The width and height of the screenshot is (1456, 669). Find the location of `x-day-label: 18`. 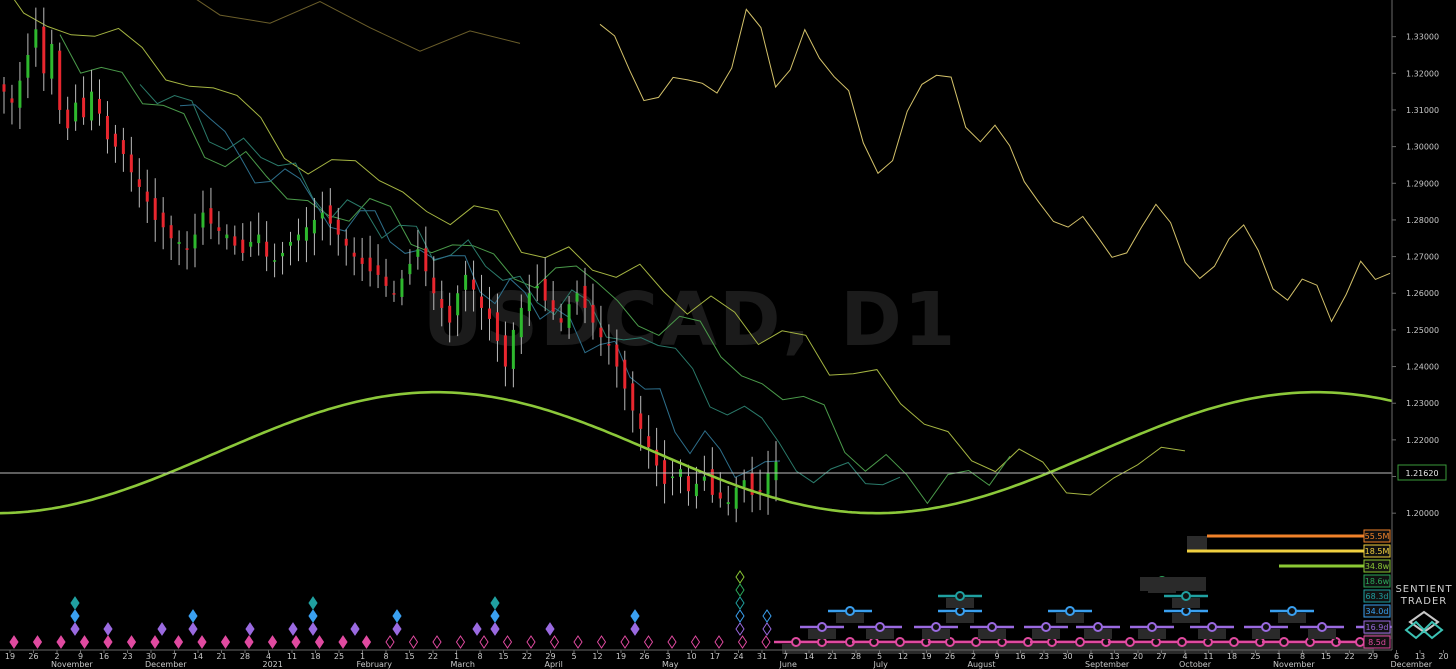

x-day-label: 18 is located at coordinates (1232, 656).